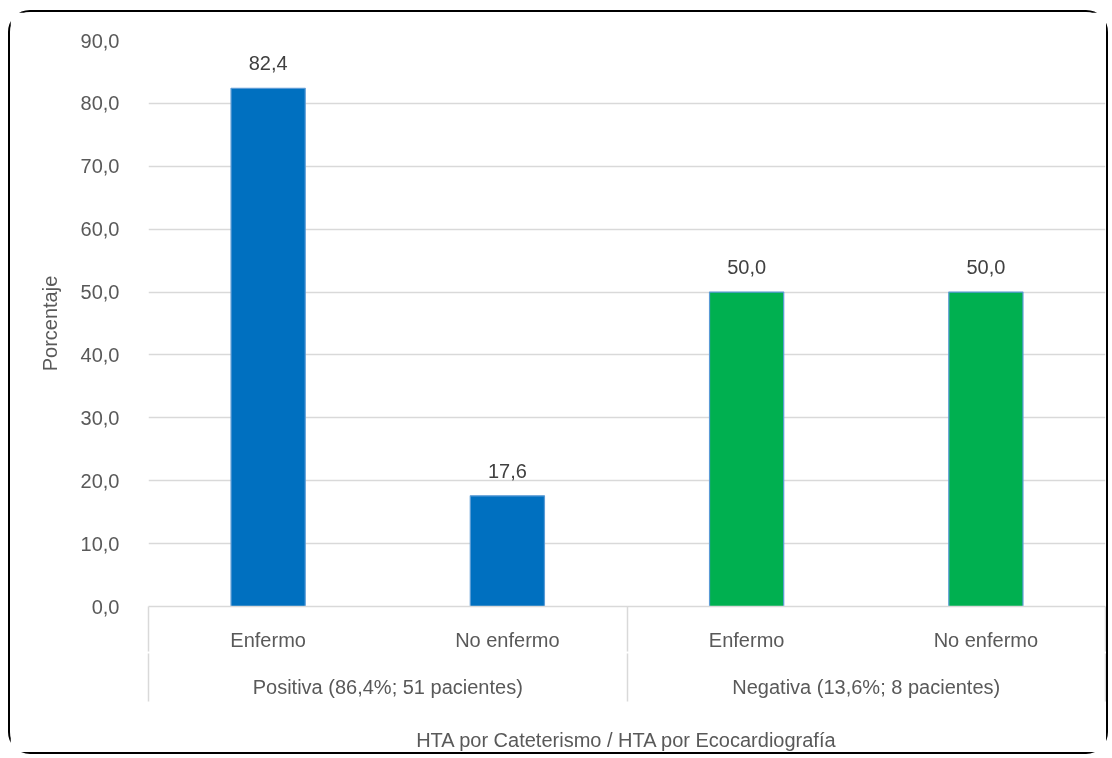  Describe the element at coordinates (100, 543) in the screenshot. I see `y-tick-label: 10,0` at that location.